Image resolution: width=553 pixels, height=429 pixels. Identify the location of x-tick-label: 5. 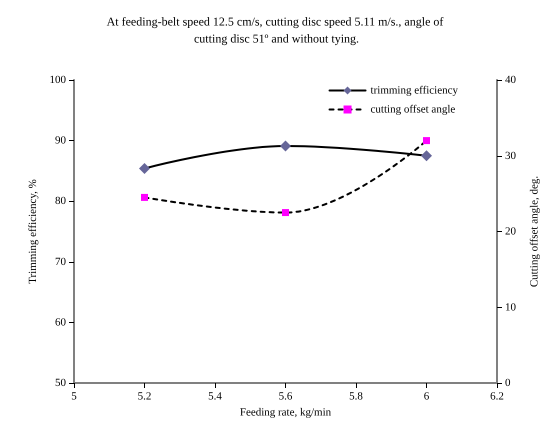
(74, 396).